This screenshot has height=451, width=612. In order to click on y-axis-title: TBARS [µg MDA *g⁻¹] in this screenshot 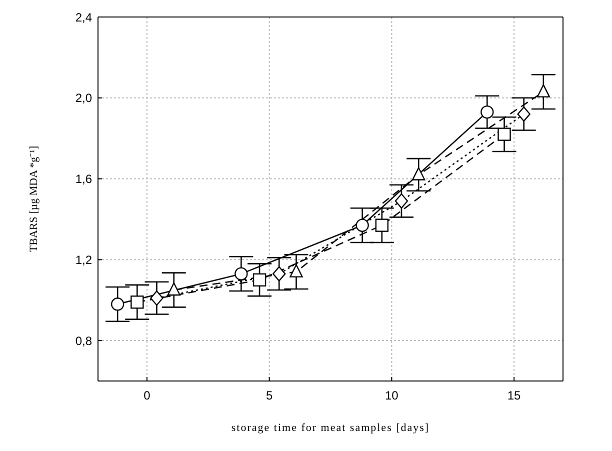, I will do `click(34, 199)`.